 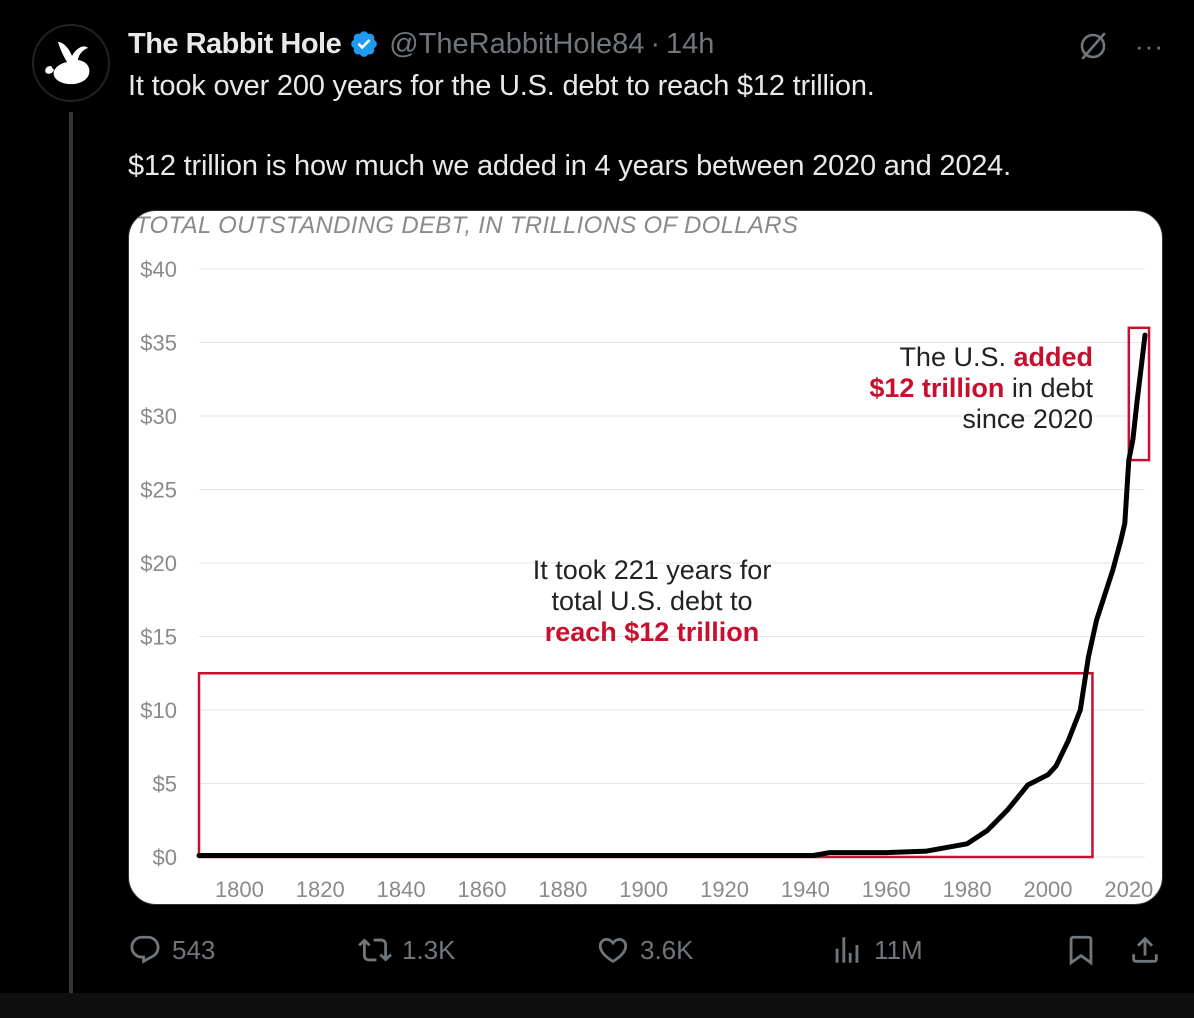 I want to click on annotation-text-segment: added, so click(x=1053, y=357).